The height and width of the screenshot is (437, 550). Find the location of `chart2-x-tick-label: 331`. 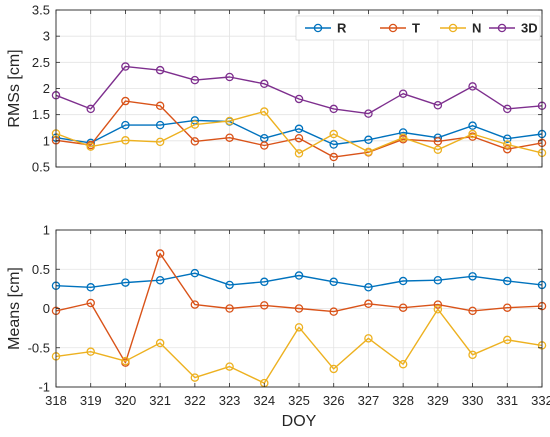

chart2-x-tick-label: 331 is located at coordinates (507, 400).